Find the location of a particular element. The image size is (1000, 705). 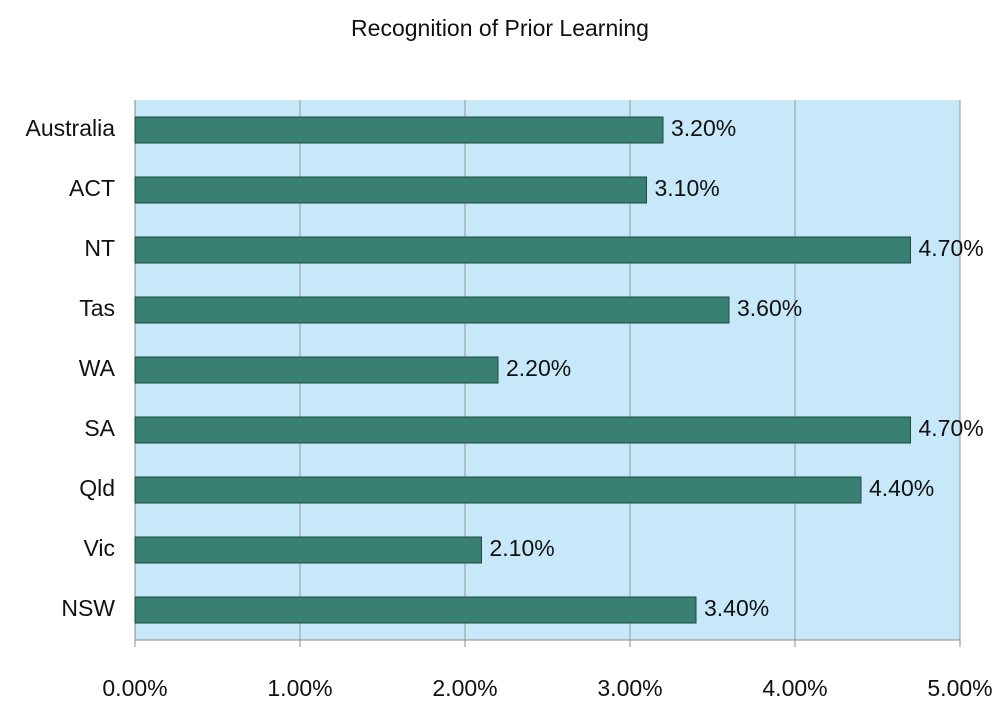

y-tick-label: Qld is located at coordinates (97, 488).